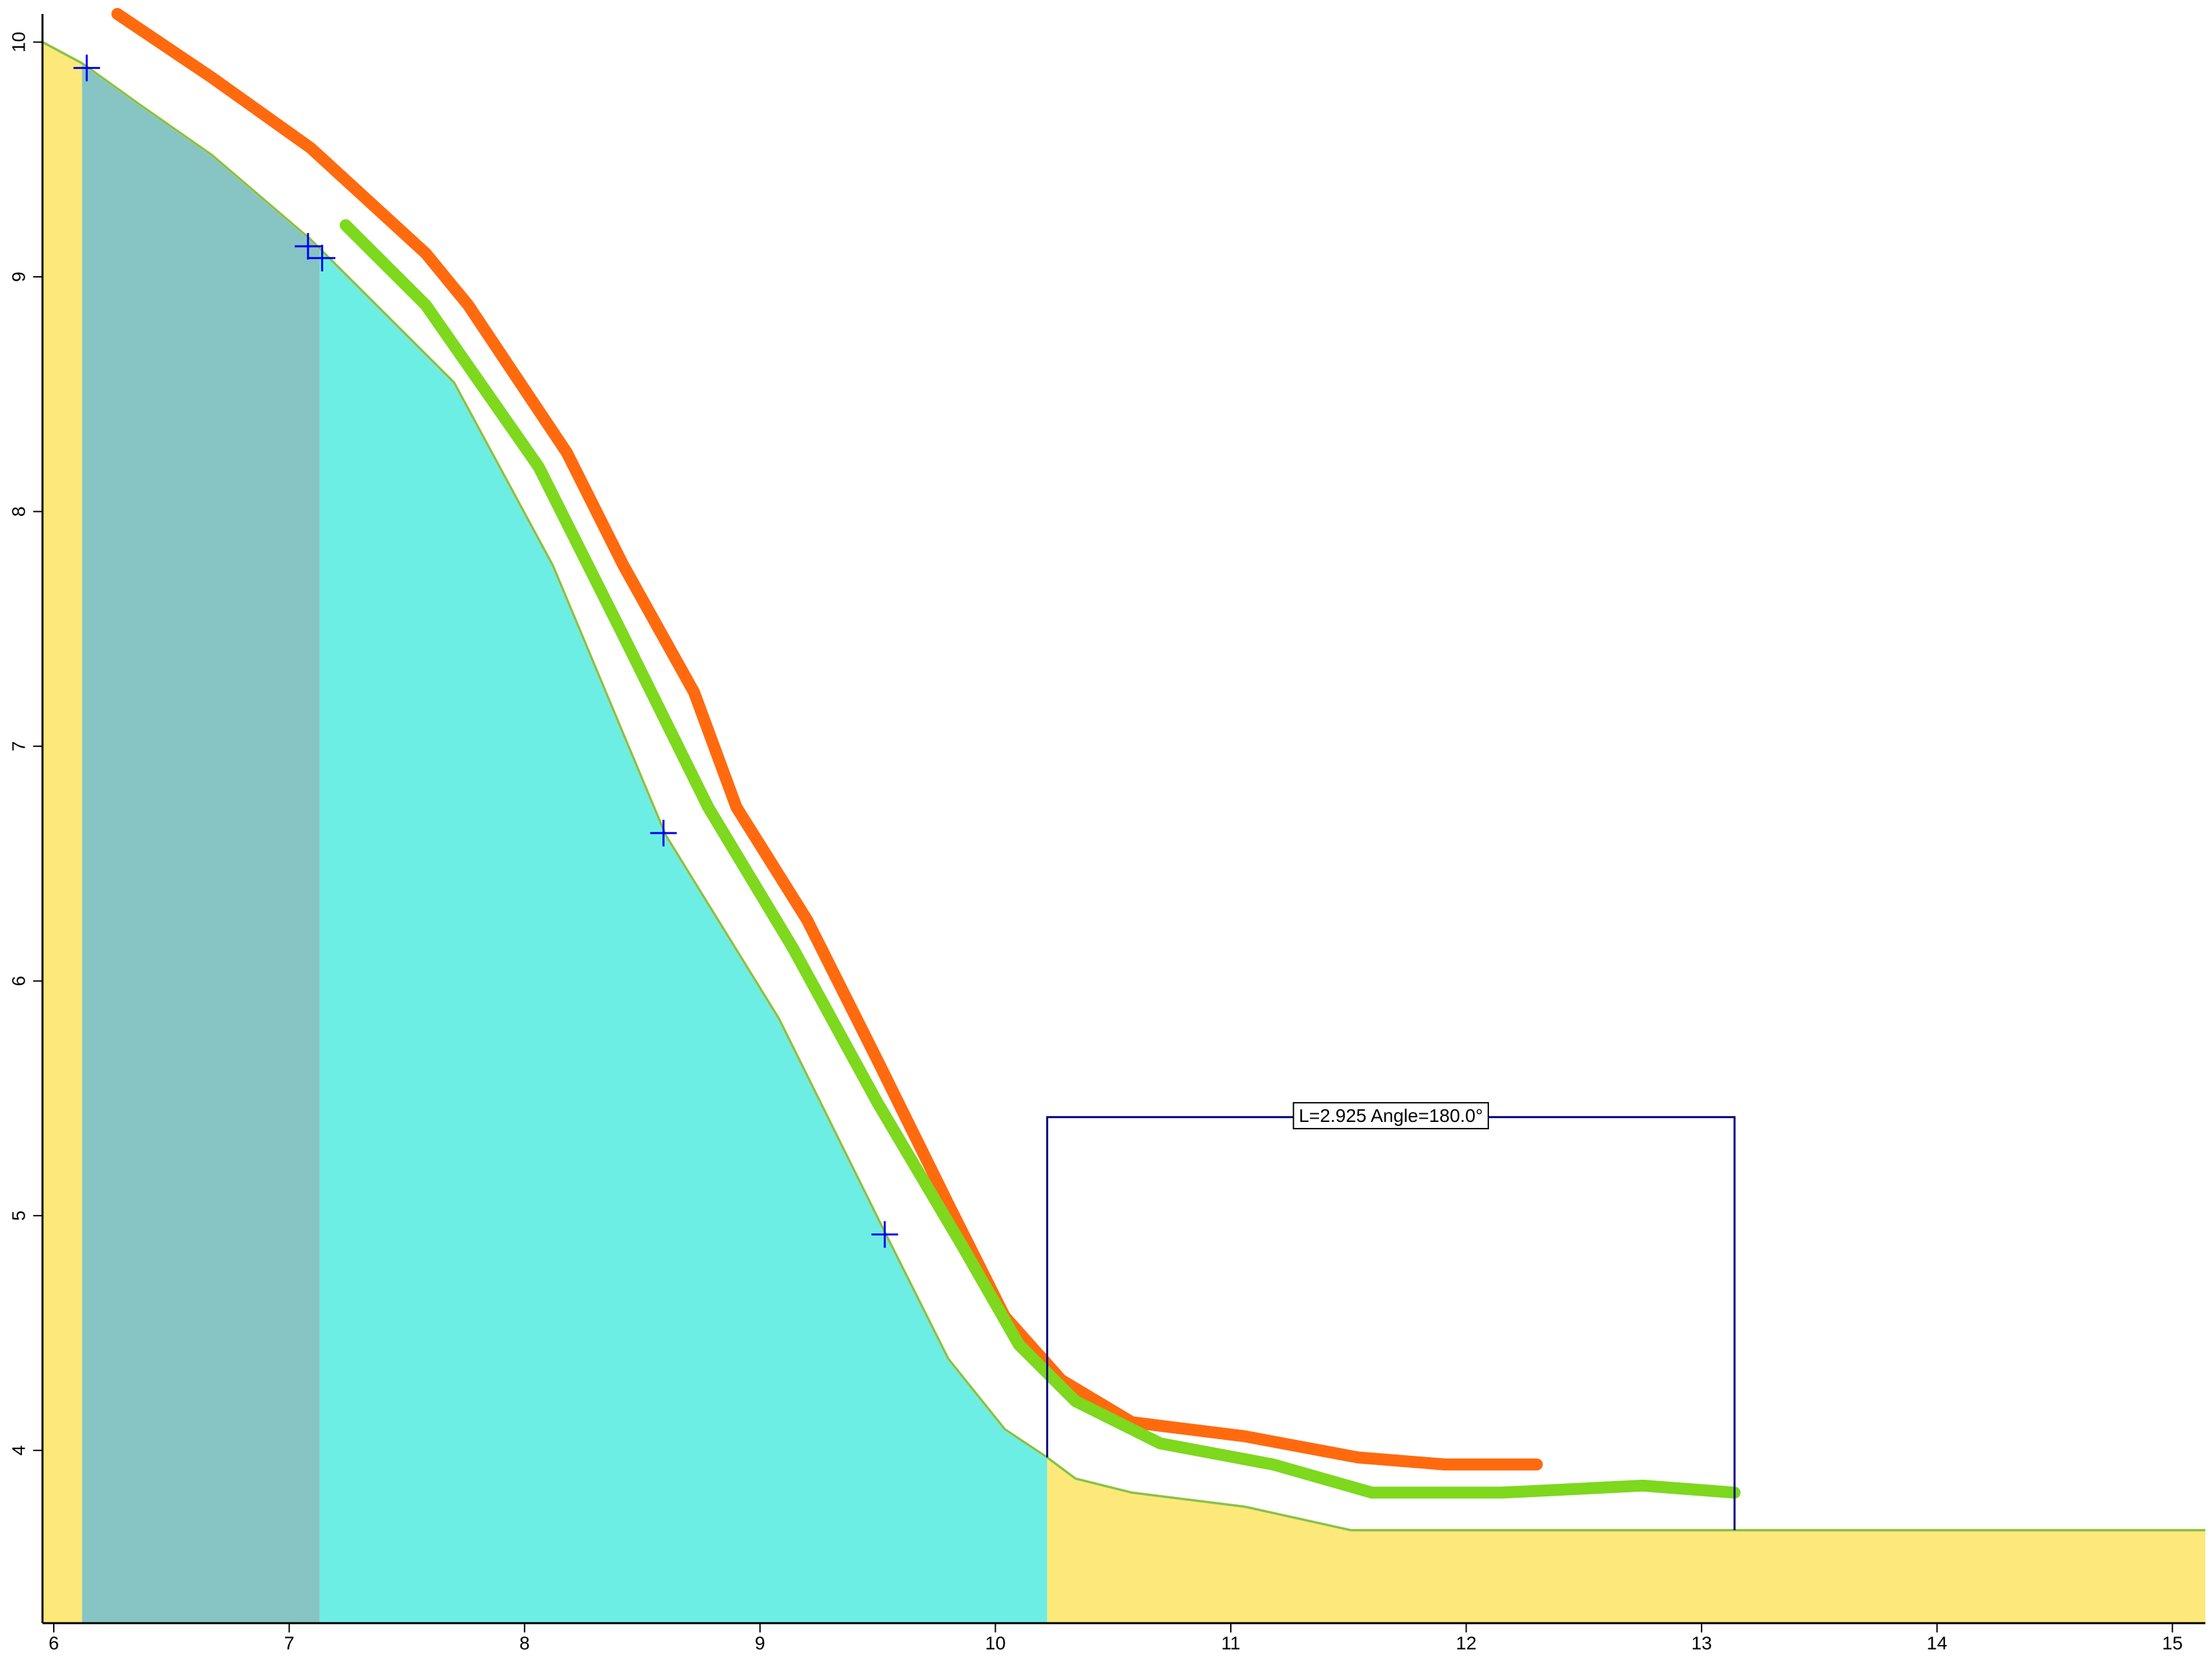 This screenshot has width=2212, height=1659. What do you see at coordinates (18, 42) in the screenshot?
I see `y-tick-label: 10` at bounding box center [18, 42].